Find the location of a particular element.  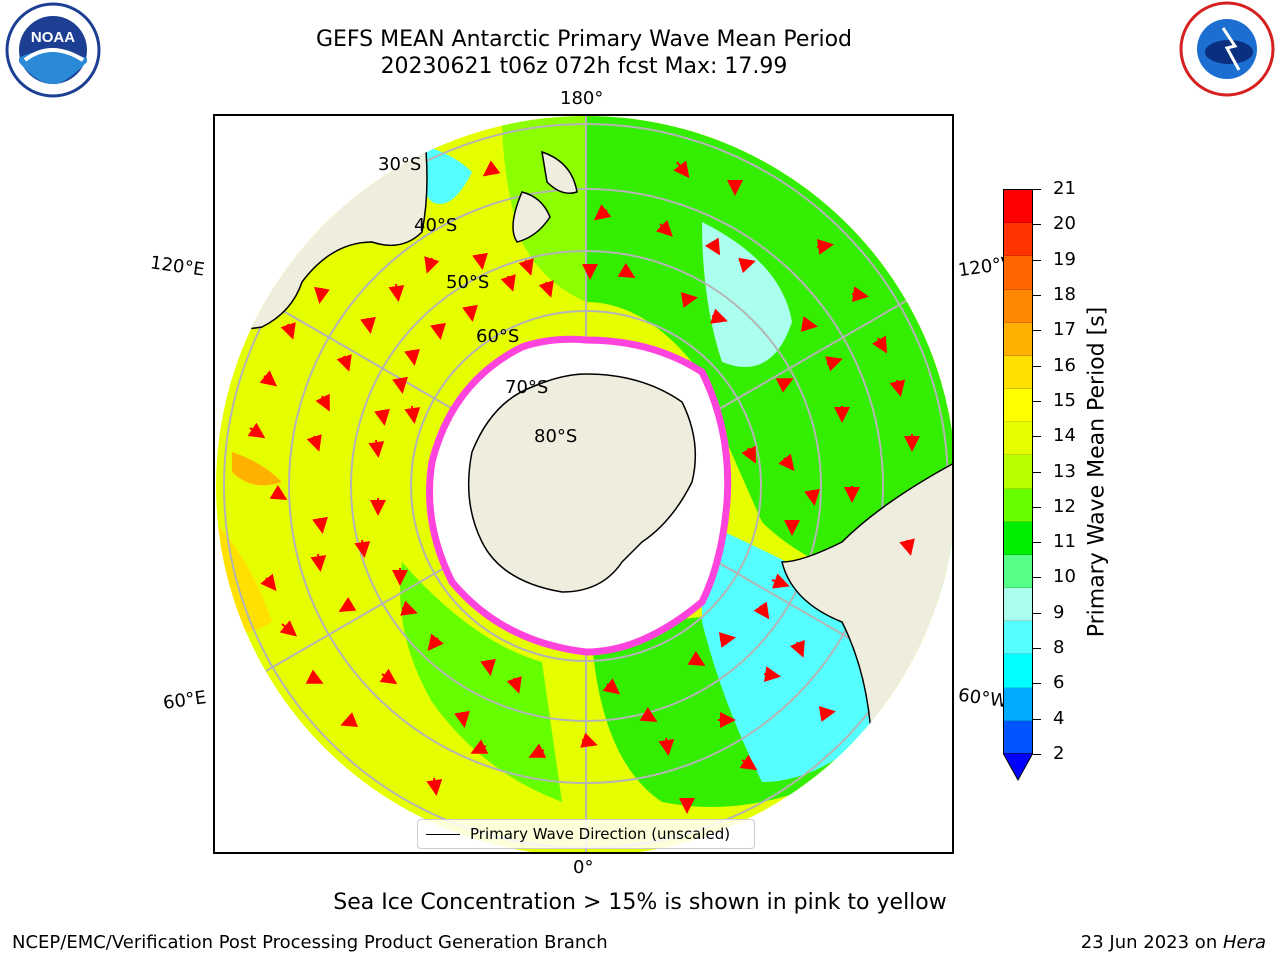

colorbar-tick-label: 15 is located at coordinates (1064, 400).